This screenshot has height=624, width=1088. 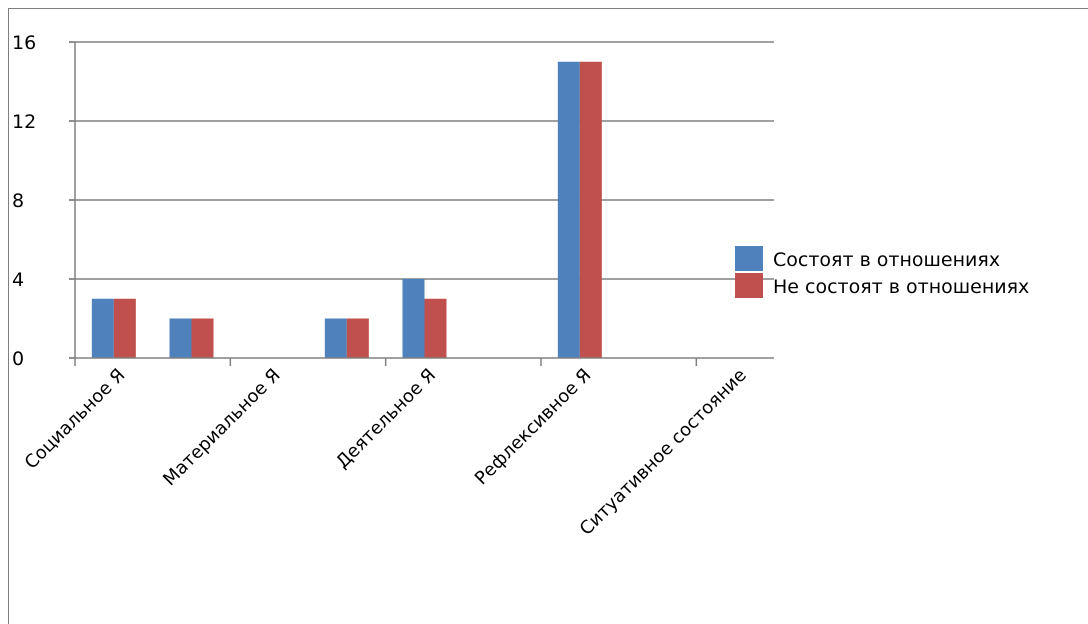 I want to click on legend-label: Состоят в отношениях, so click(x=886, y=260).